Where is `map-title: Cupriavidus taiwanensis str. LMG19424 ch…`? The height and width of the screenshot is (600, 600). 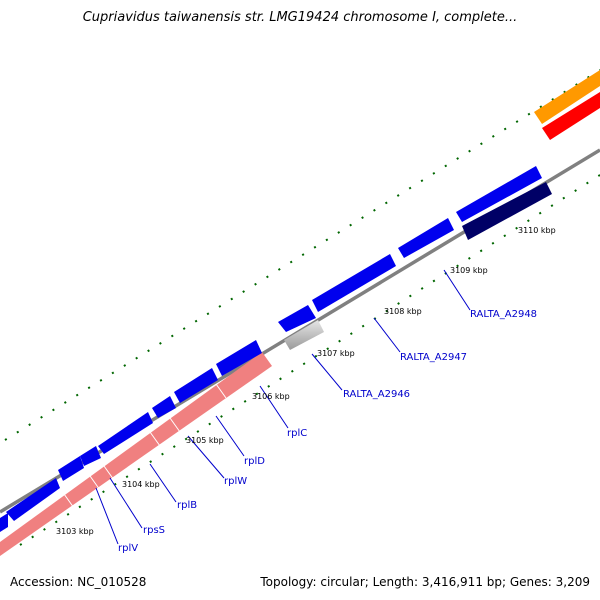 map-title: Cupriavidus taiwanensis str. LMG19424 ch… is located at coordinates (300, 17).